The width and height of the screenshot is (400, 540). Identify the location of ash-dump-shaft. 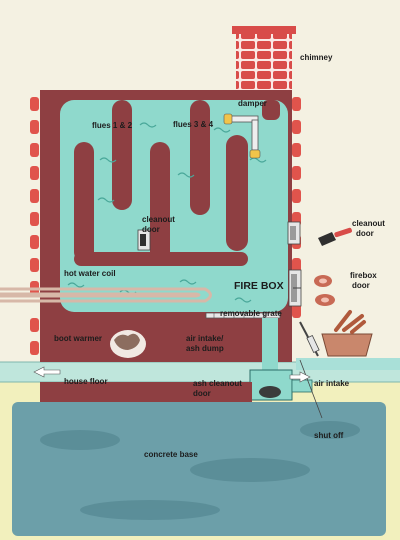
(270, 348).